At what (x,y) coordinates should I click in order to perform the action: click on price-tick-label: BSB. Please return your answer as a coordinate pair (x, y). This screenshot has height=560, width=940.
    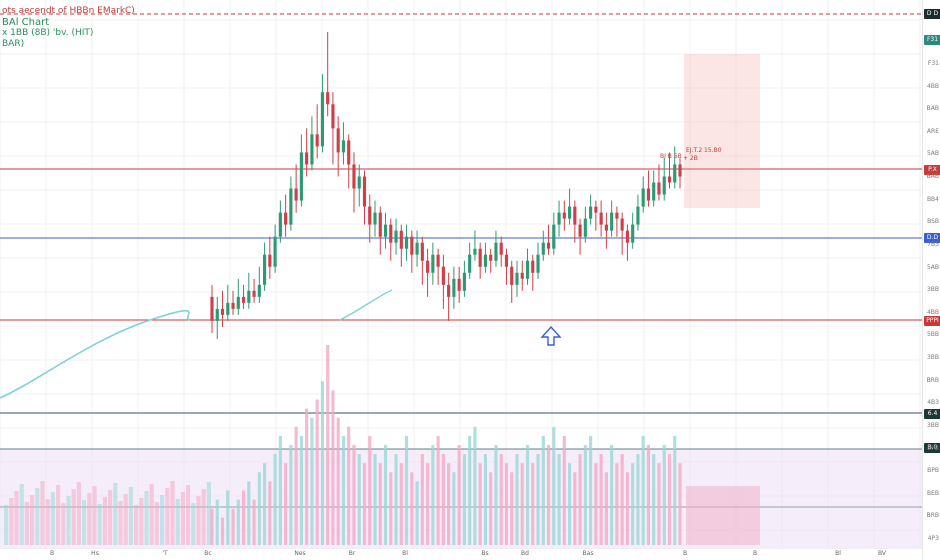
    Looking at the image, I should click on (933, 222).